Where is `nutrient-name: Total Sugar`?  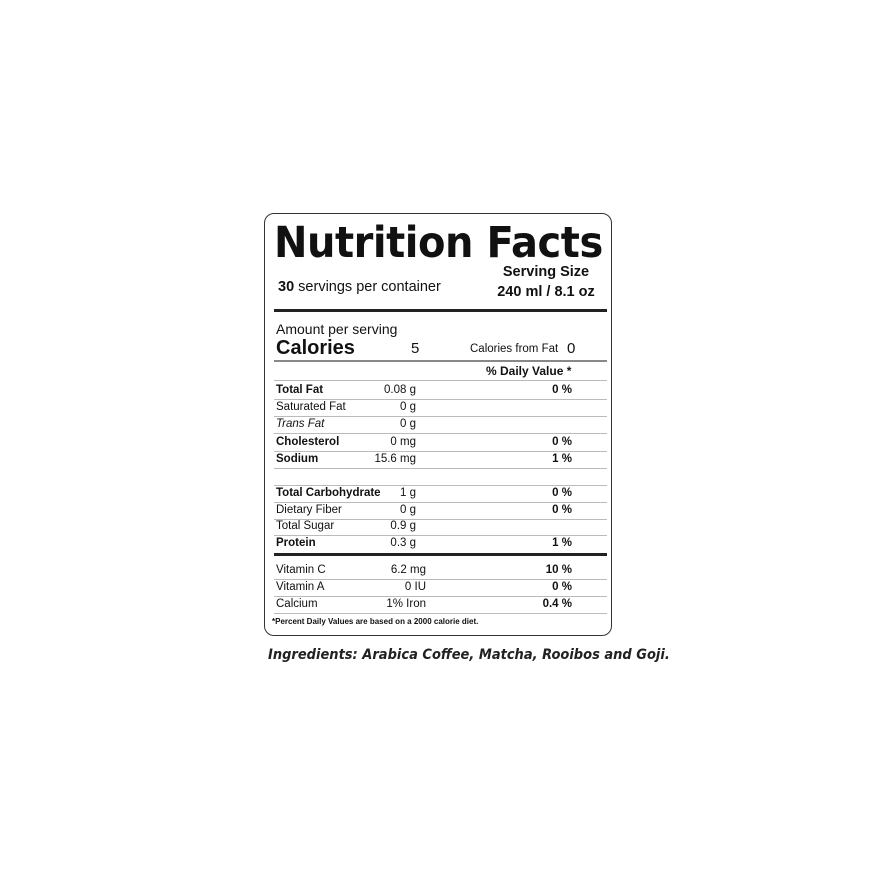 nutrient-name: Total Sugar is located at coordinates (305, 526).